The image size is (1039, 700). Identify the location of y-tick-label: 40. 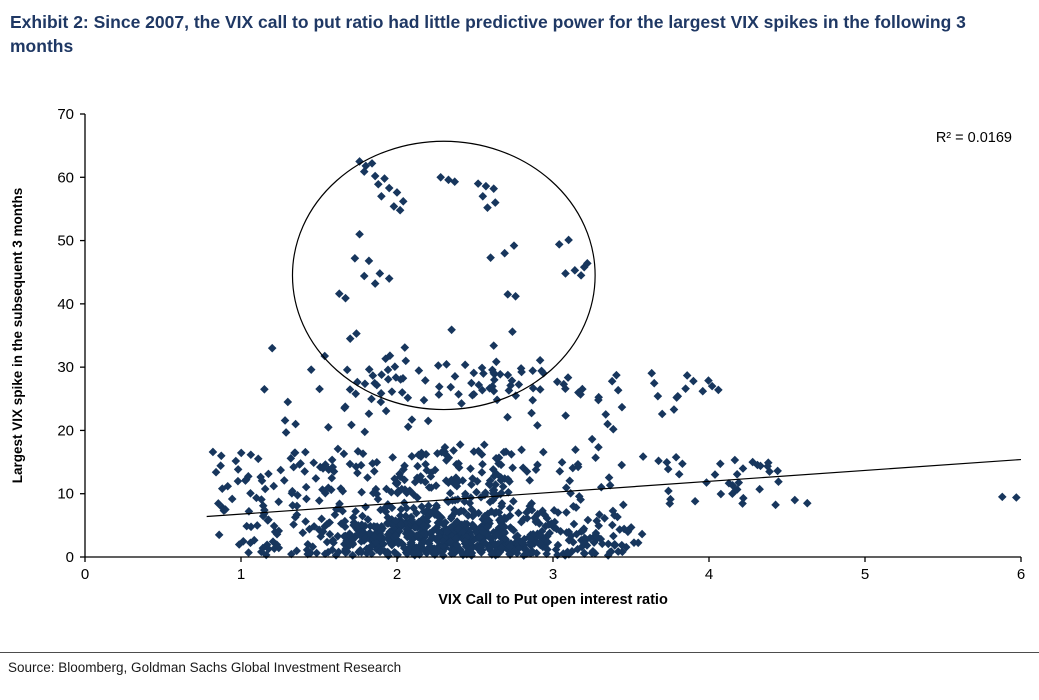
(65, 304).